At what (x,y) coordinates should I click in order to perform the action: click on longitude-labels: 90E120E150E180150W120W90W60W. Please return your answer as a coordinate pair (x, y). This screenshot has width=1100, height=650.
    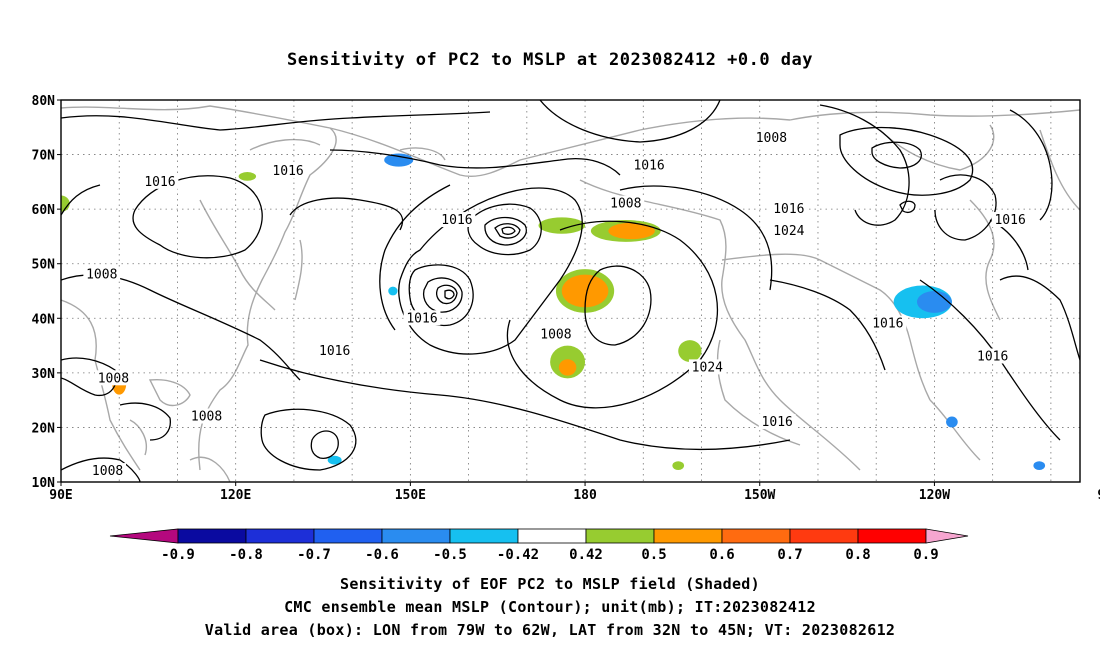
    Looking at the image, I should click on (574, 492).